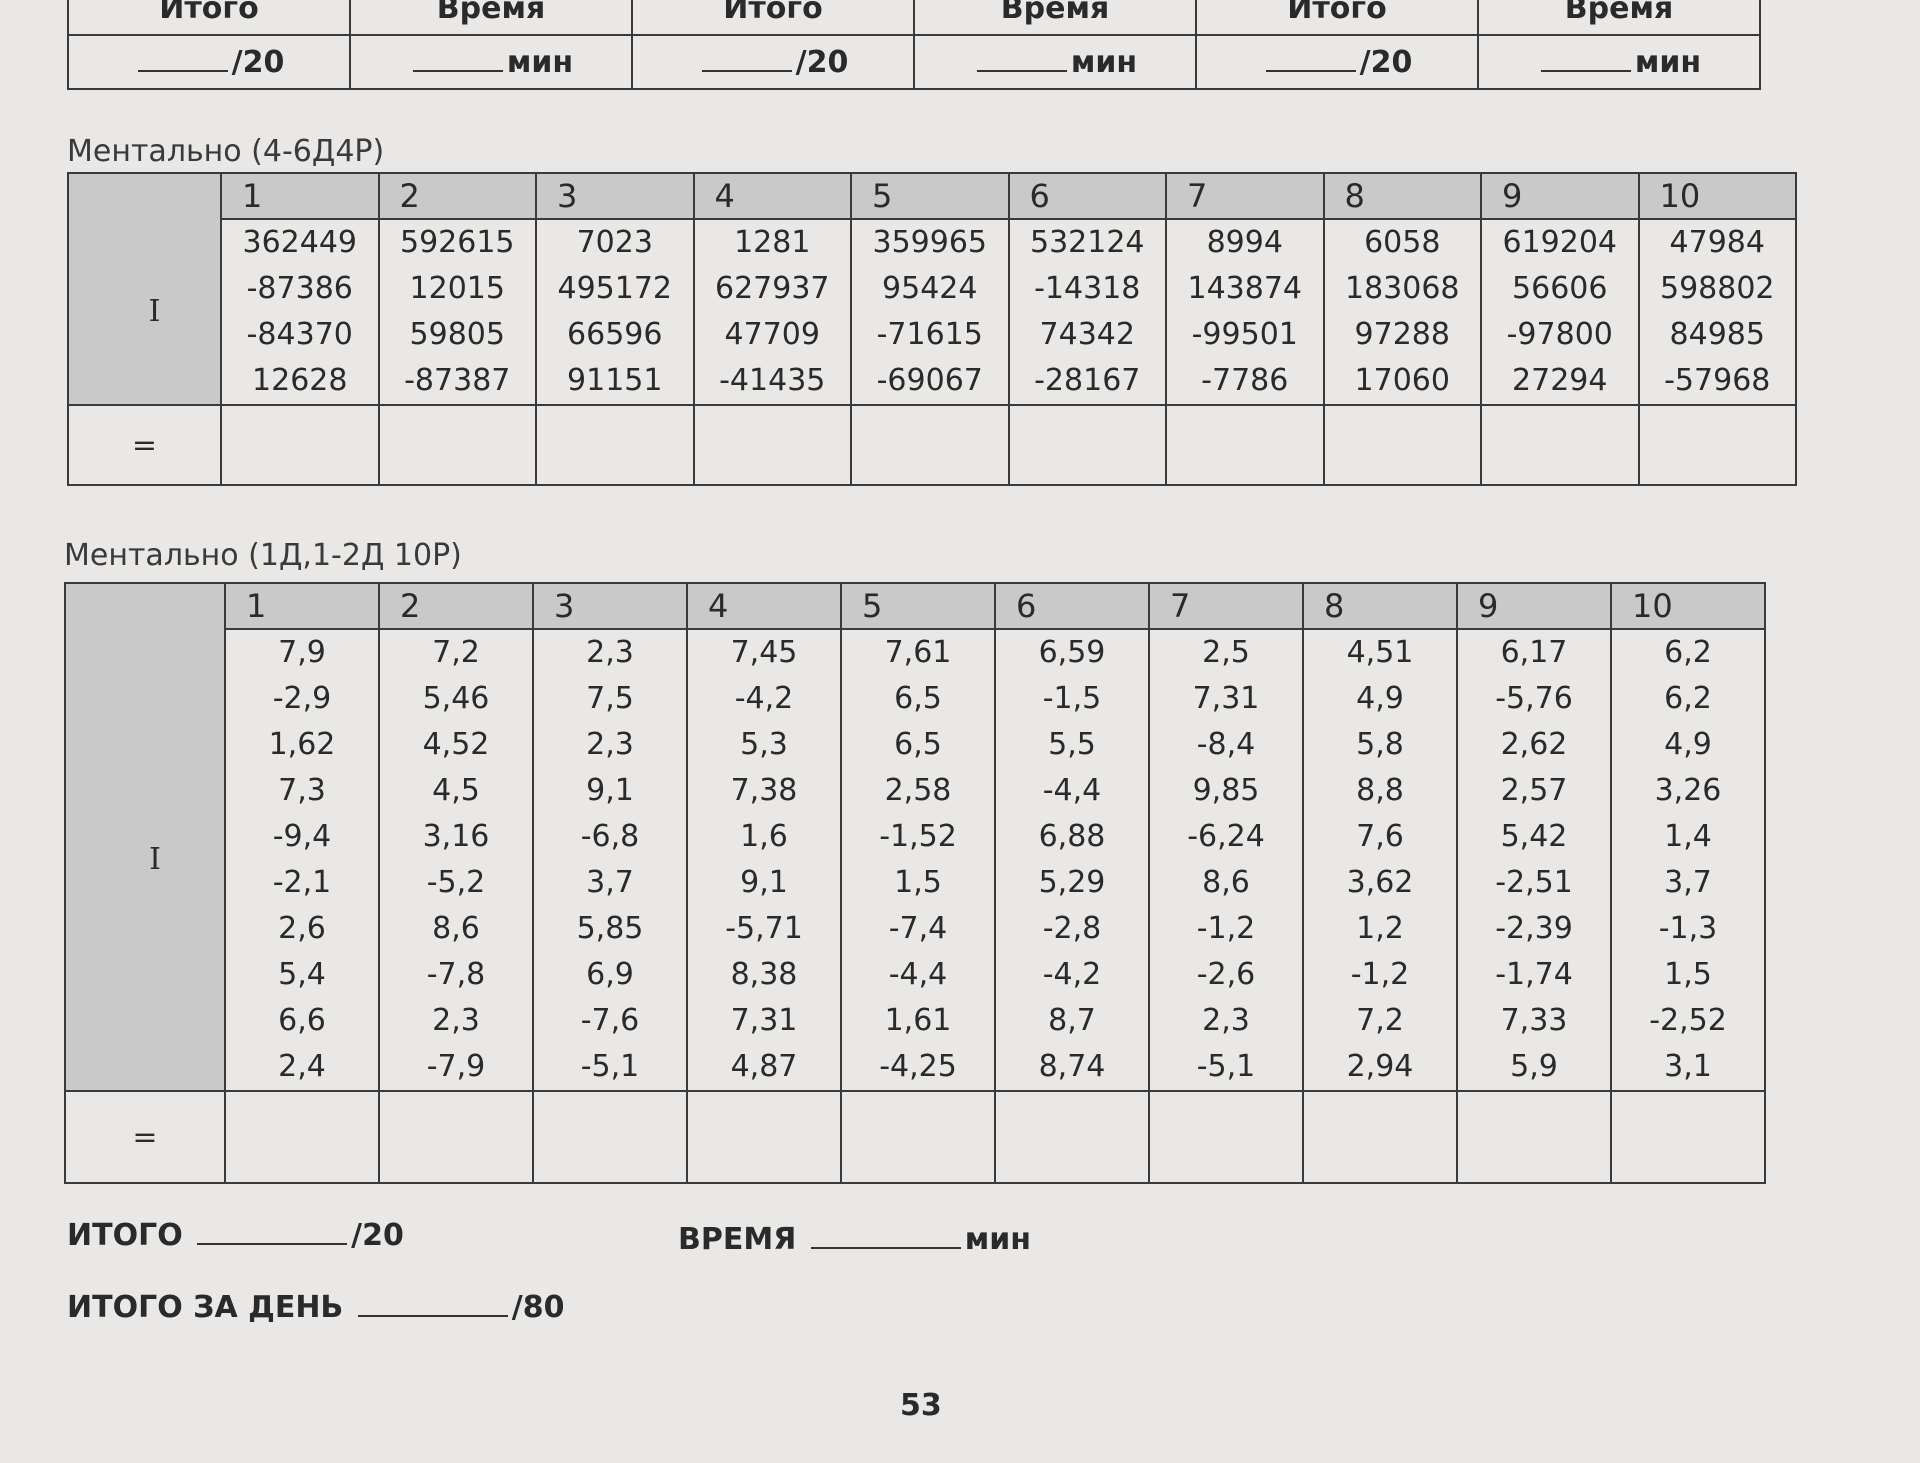  Describe the element at coordinates (1380, 652) in the screenshot. I see `value: 4,51` at that location.